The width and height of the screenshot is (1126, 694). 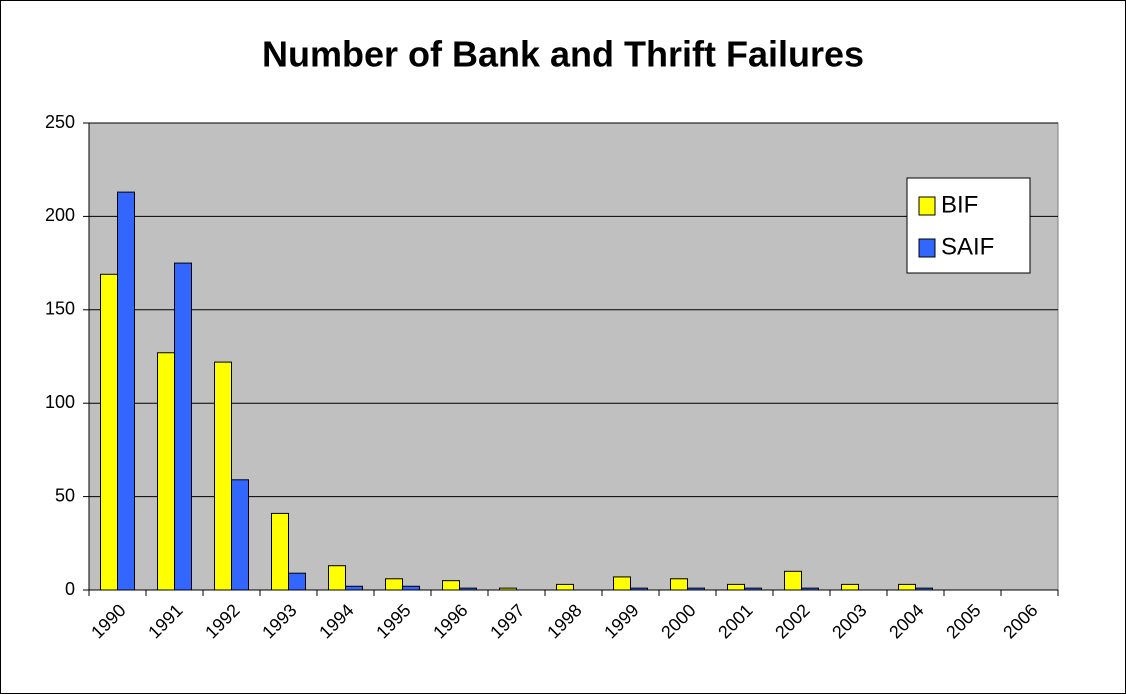 I want to click on y-tick-label: 100, so click(x=60, y=402).